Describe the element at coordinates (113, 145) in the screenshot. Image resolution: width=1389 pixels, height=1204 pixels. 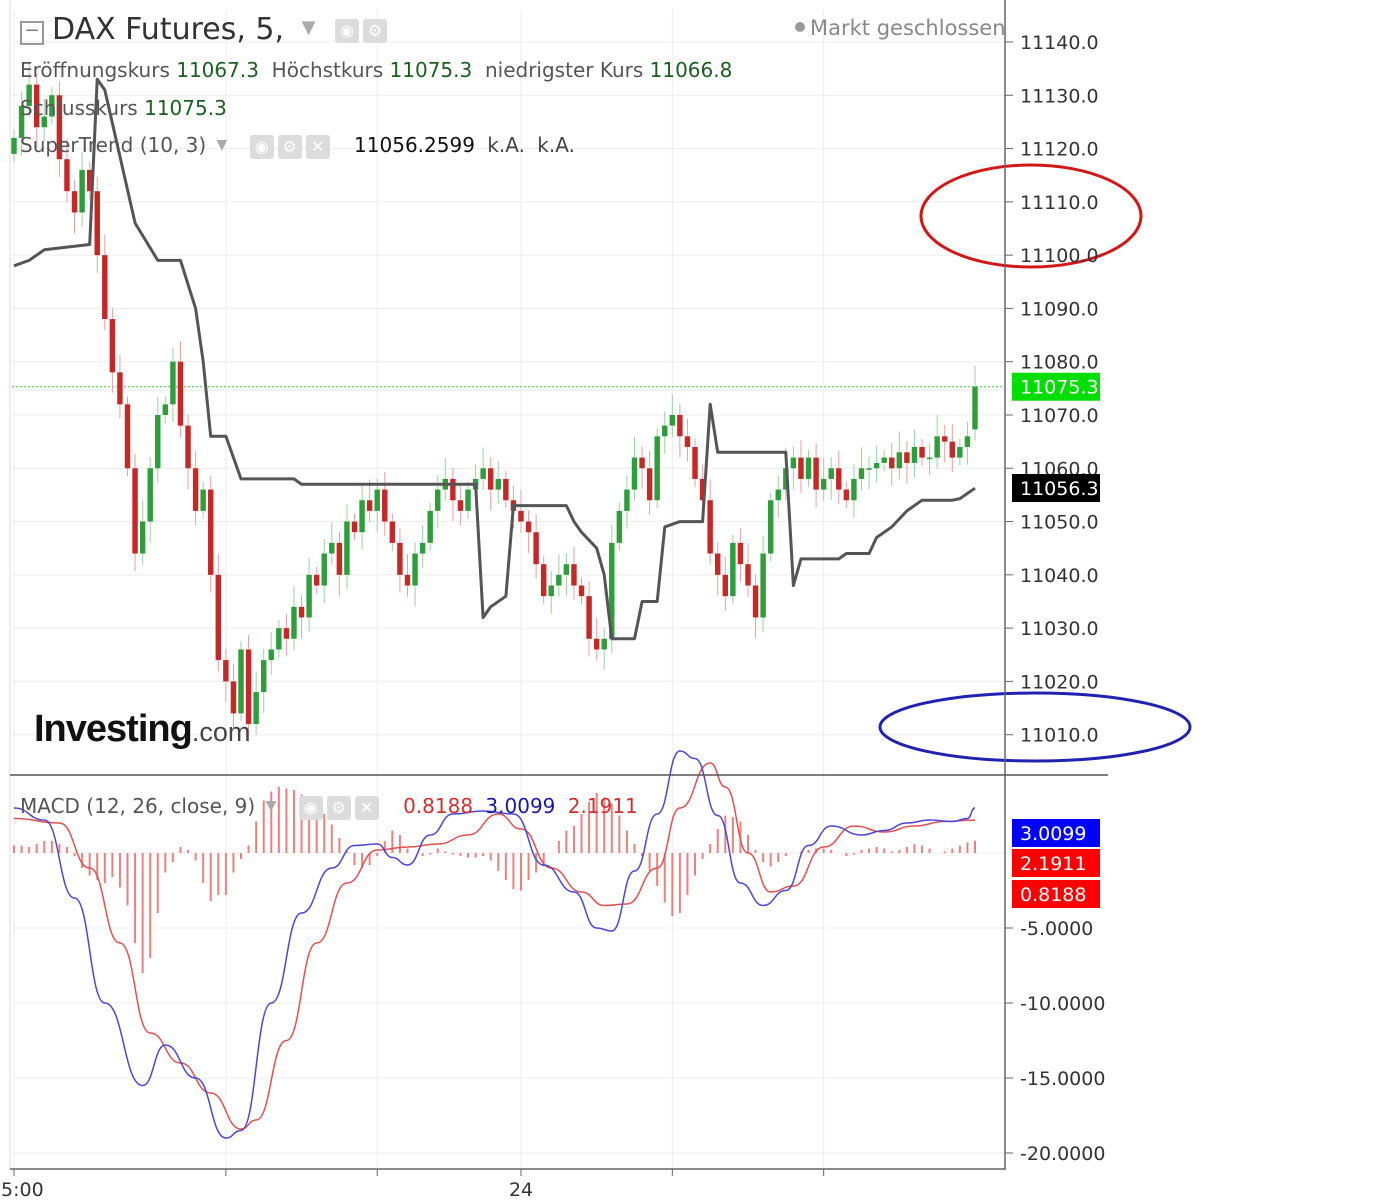
I see `supertrend-label: SuperTrend (10, 3)` at that location.